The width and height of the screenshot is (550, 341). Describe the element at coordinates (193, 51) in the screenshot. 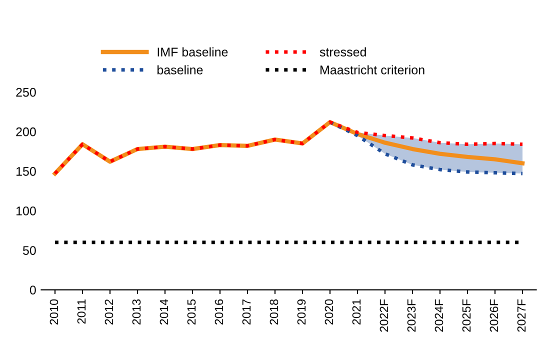

I see `legend-label: IMF baseline` at that location.